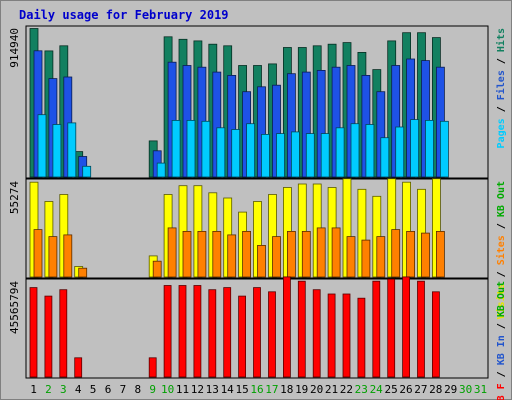 The image size is (512, 405). Describe the element at coordinates (48, 389) in the screenshot. I see `day-label: 2` at that location.